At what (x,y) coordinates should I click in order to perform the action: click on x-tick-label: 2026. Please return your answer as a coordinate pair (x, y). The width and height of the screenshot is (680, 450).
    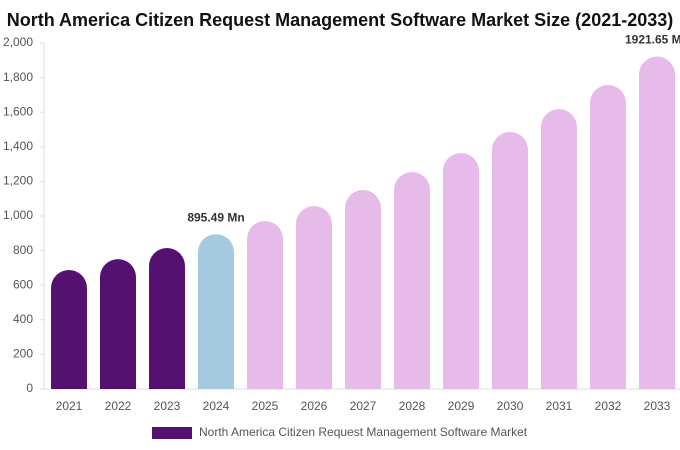
    Looking at the image, I should click on (314, 406).